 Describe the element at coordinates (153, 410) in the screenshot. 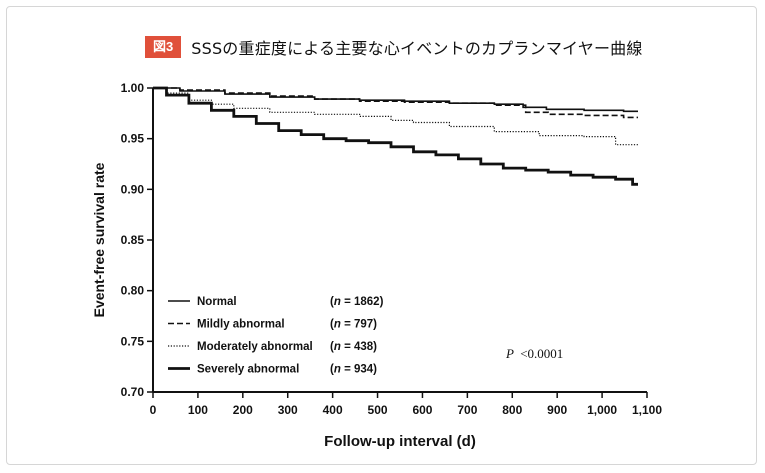

I see `x-tick-label: 0` at that location.